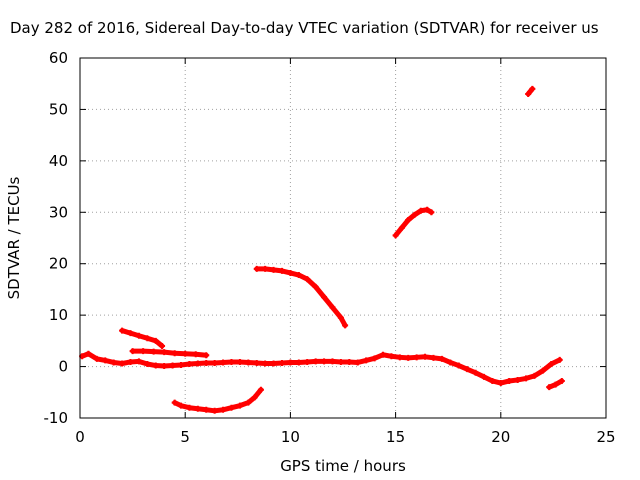 This screenshot has width=640, height=480. I want to click on y-tick-label: 10, so click(58, 315).